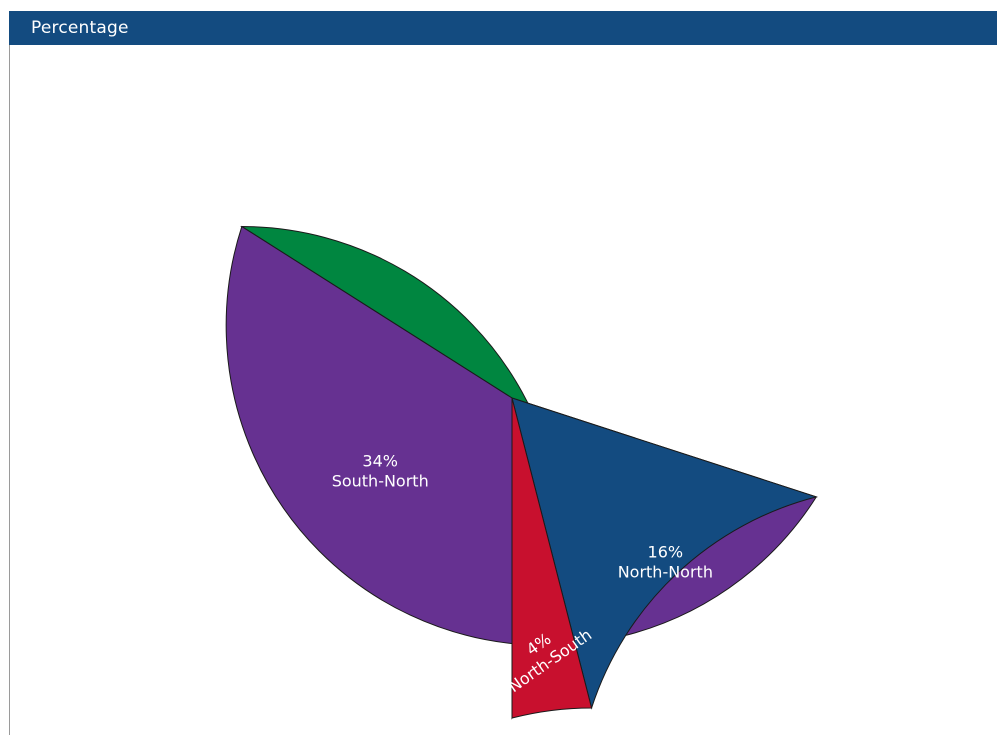 The height and width of the screenshot is (735, 997). Describe the element at coordinates (9, 390) in the screenshot. I see `frame-left-border` at that location.